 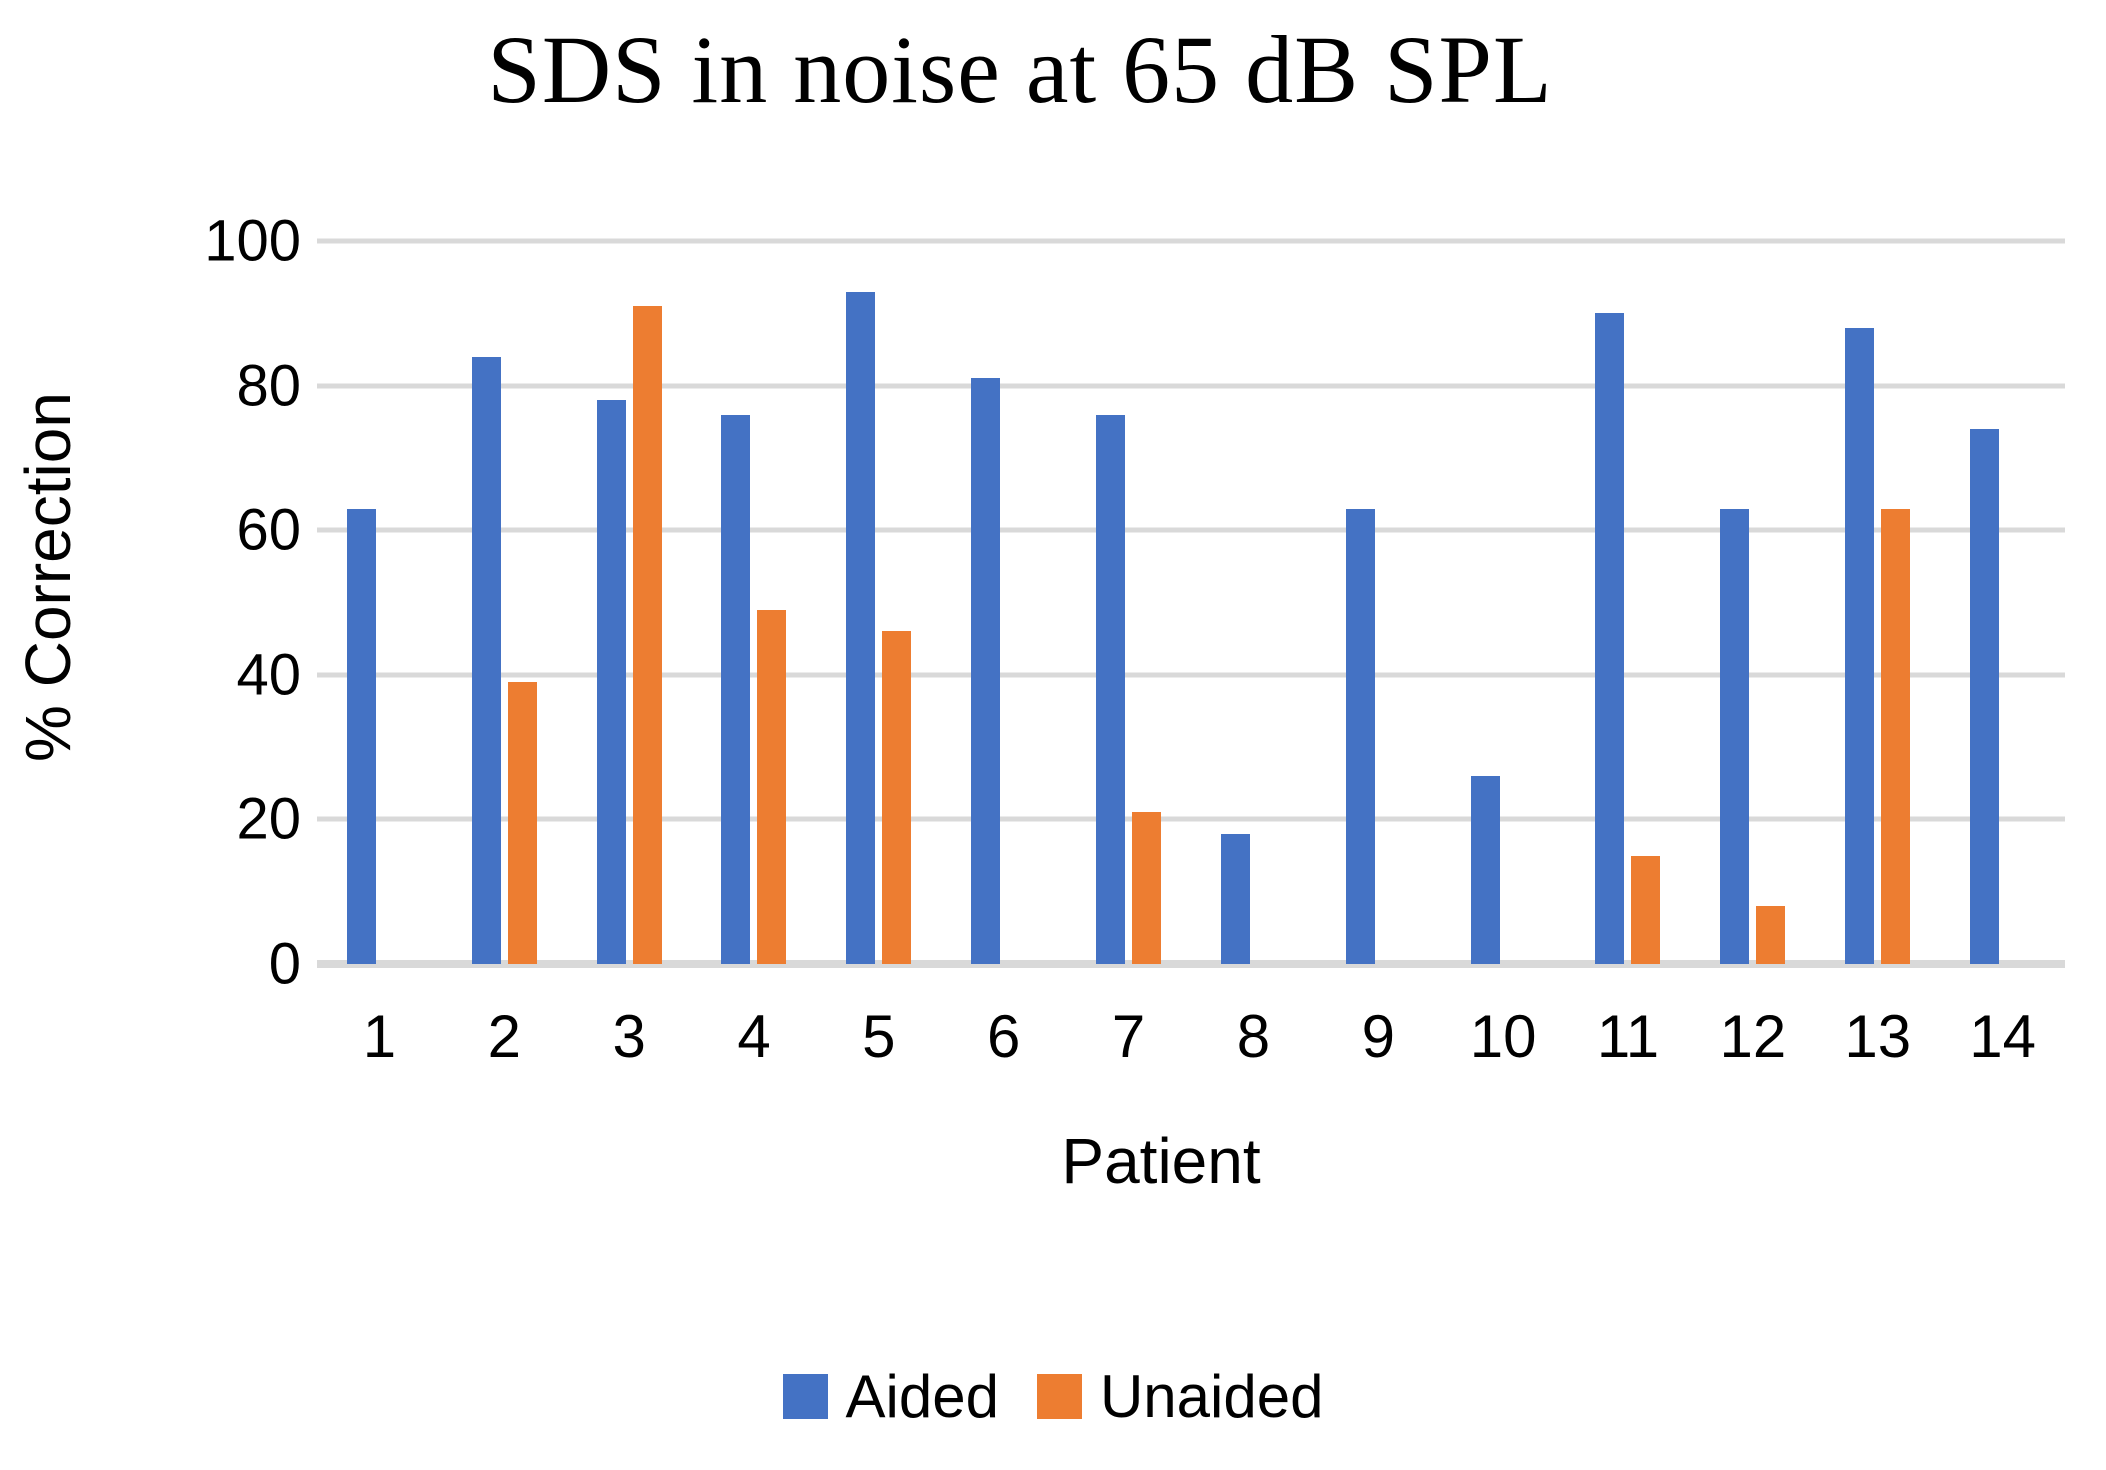 What do you see at coordinates (1253, 1036) in the screenshot?
I see `x-tick-label-8: 8` at bounding box center [1253, 1036].